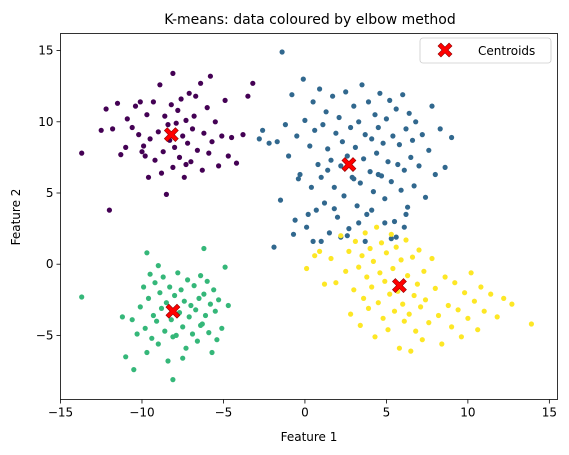  Describe the element at coordinates (349, 164) in the screenshot. I see `centroid-marker` at that location.